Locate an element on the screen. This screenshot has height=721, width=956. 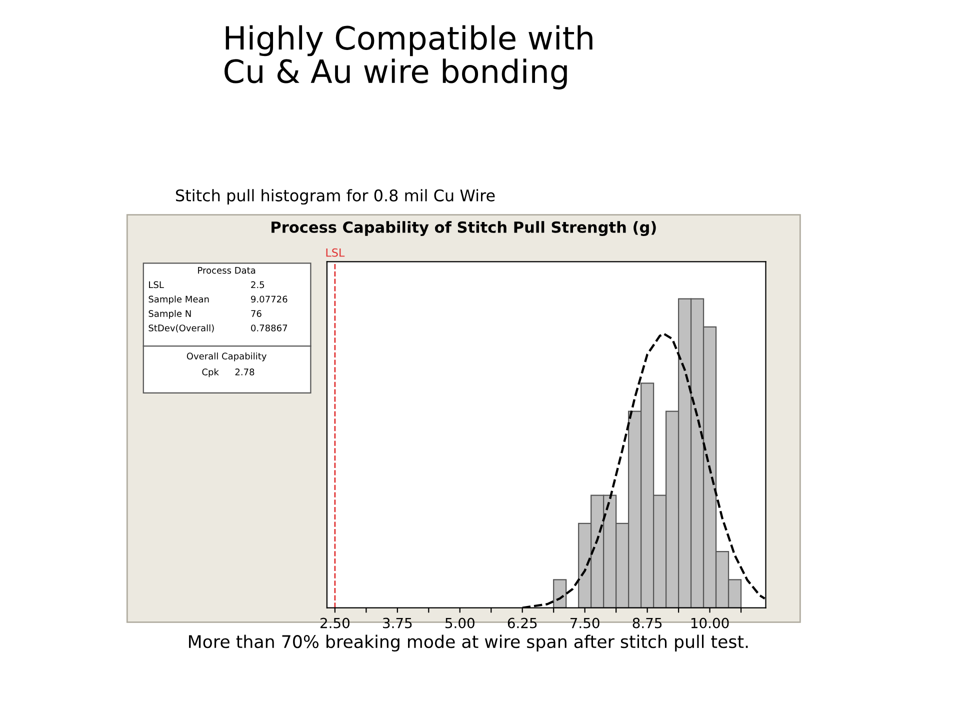
text: 76 is located at coordinates (256, 313).